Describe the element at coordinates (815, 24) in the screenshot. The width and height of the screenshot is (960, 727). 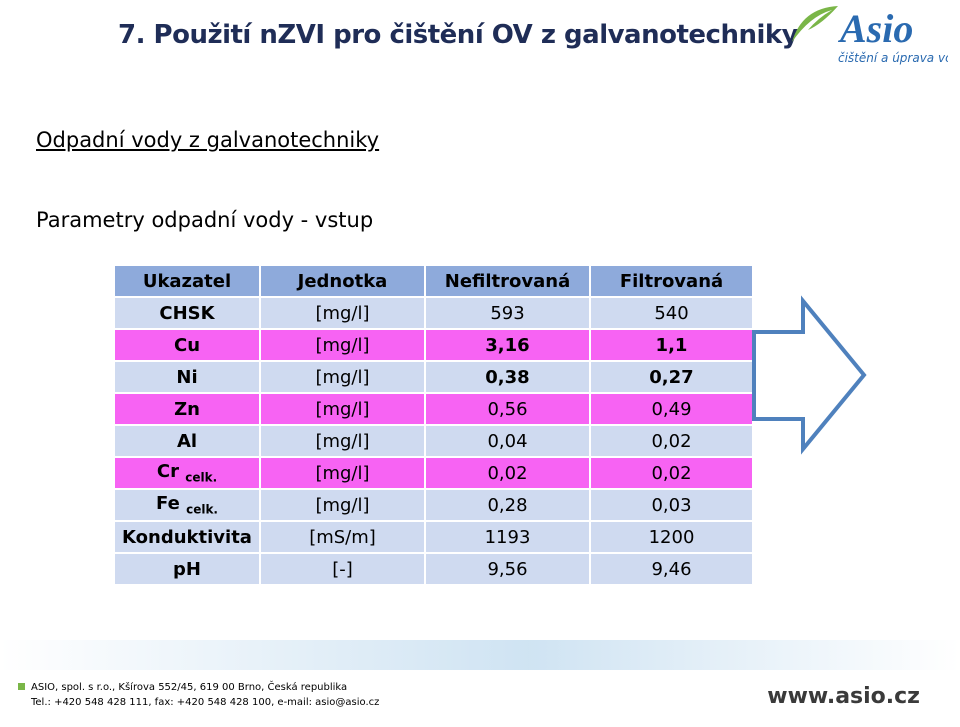
I see `logo-leaf` at that location.